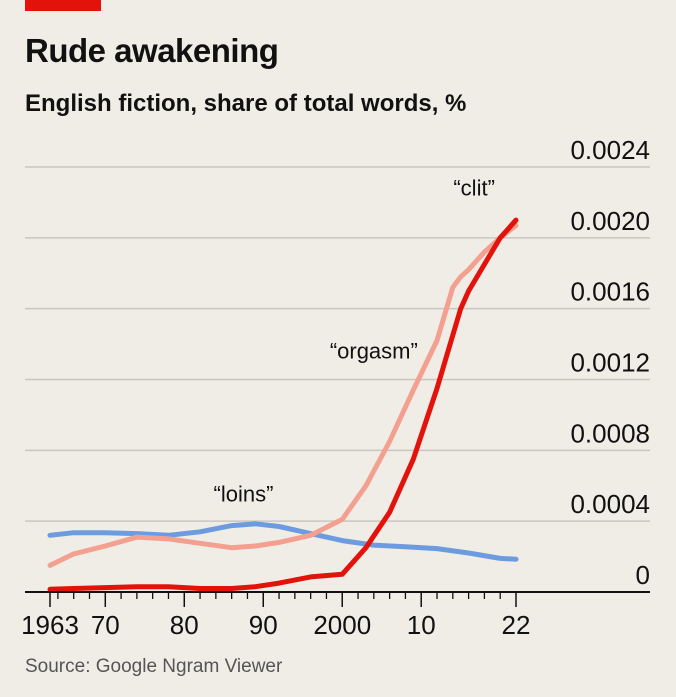  What do you see at coordinates (474, 187) in the screenshot?
I see `series-label: “clit”` at bounding box center [474, 187].